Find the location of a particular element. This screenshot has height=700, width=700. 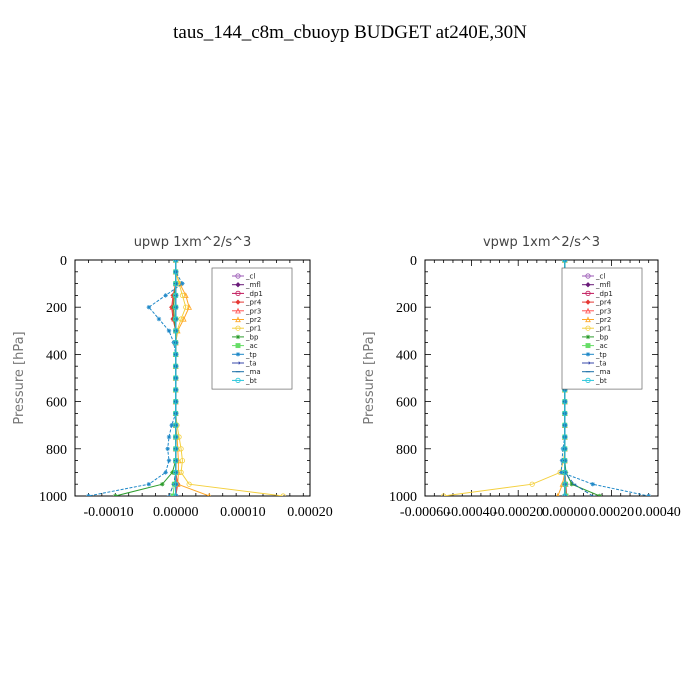

x-tick-label: -0.00040 is located at coordinates (472, 512).